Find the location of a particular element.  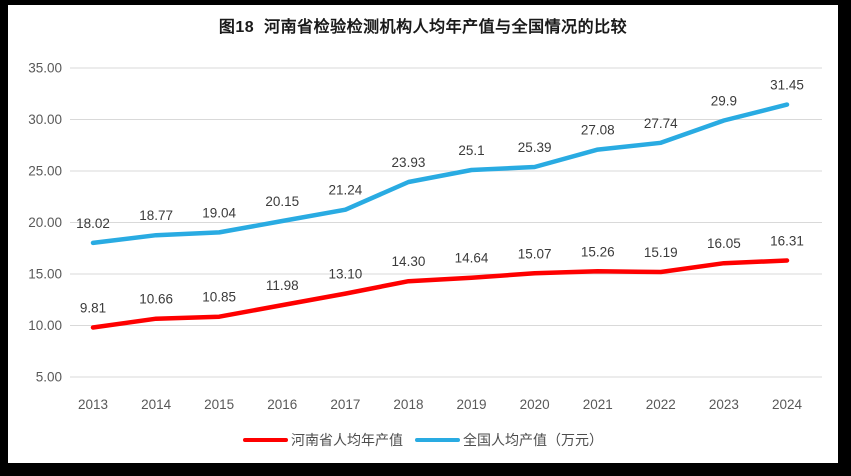

national-data-label: 20.15 is located at coordinates (282, 201).